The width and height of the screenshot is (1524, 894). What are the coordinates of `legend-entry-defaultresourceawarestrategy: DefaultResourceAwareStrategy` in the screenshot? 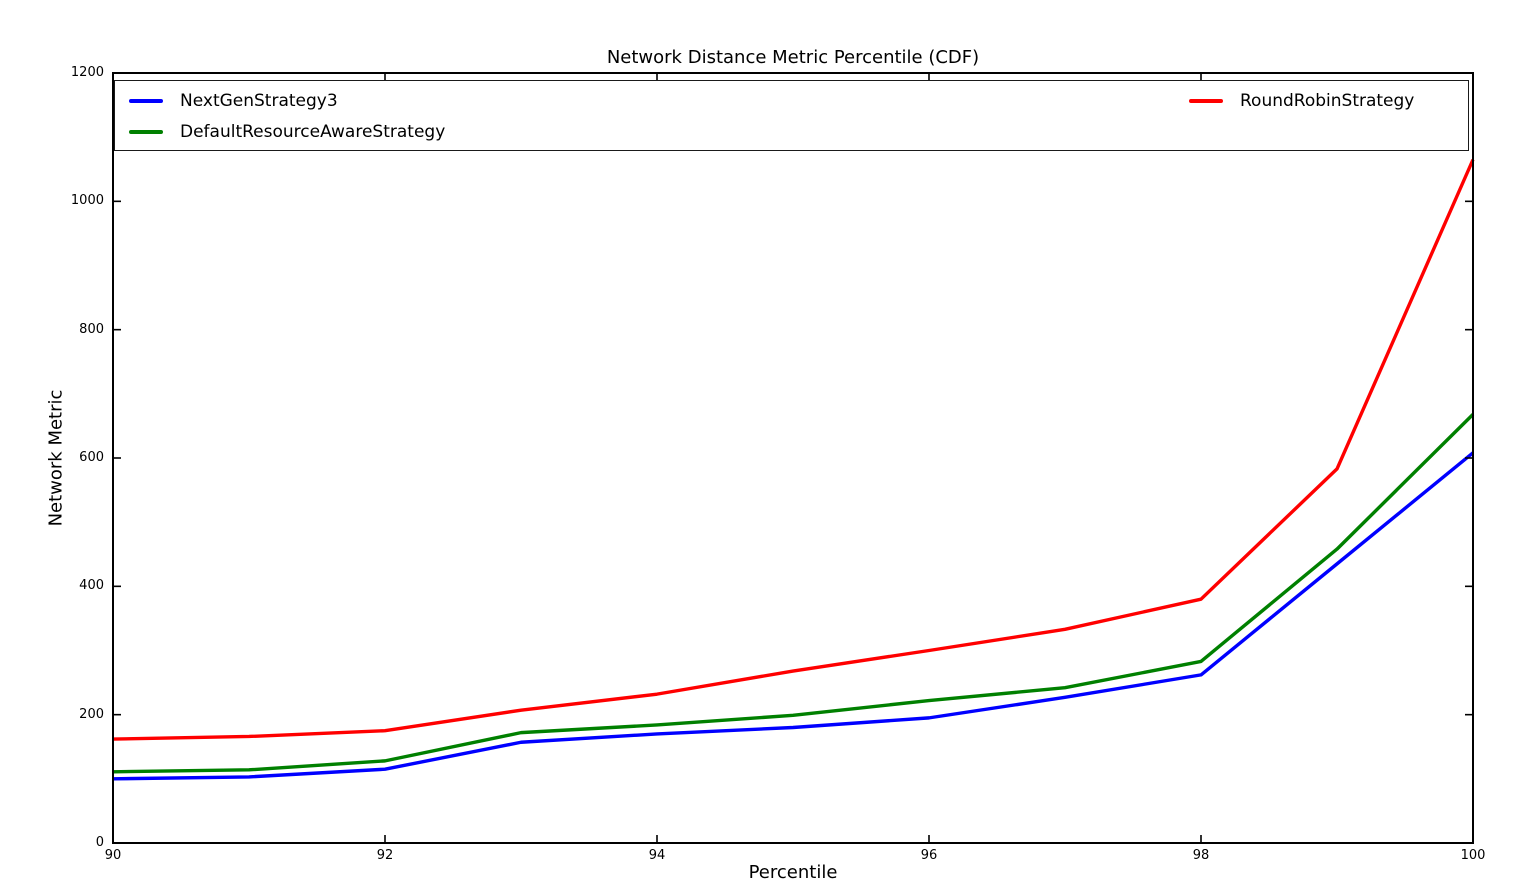 It's located at (287, 132).